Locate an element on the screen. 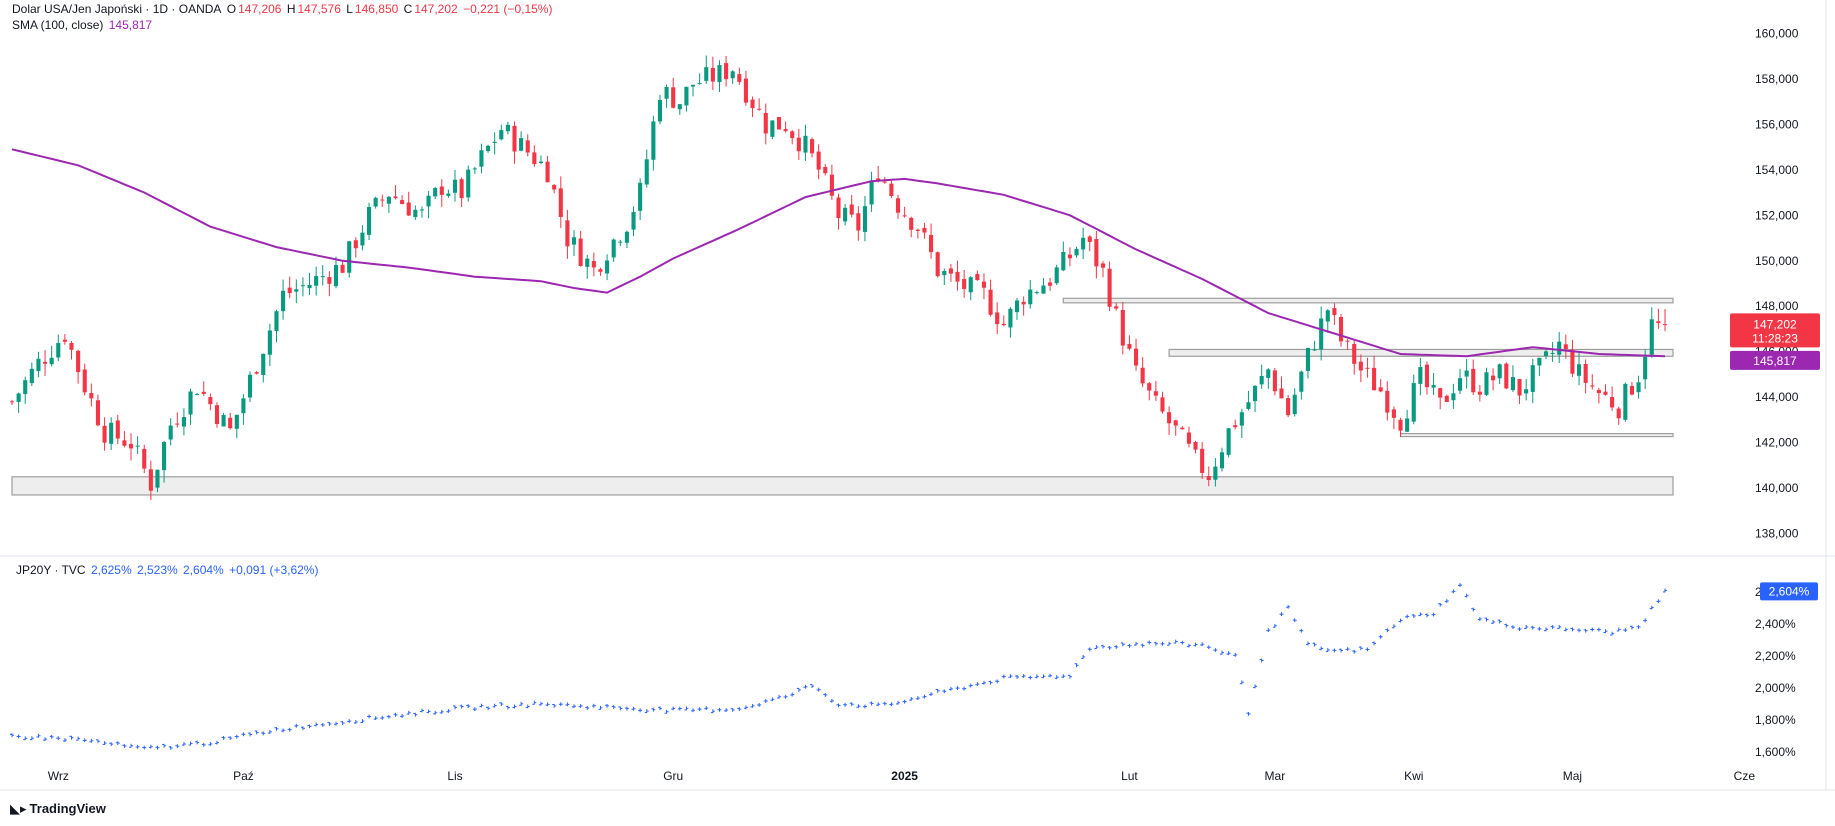  price-tick-label: 154,000 is located at coordinates (1777, 170).